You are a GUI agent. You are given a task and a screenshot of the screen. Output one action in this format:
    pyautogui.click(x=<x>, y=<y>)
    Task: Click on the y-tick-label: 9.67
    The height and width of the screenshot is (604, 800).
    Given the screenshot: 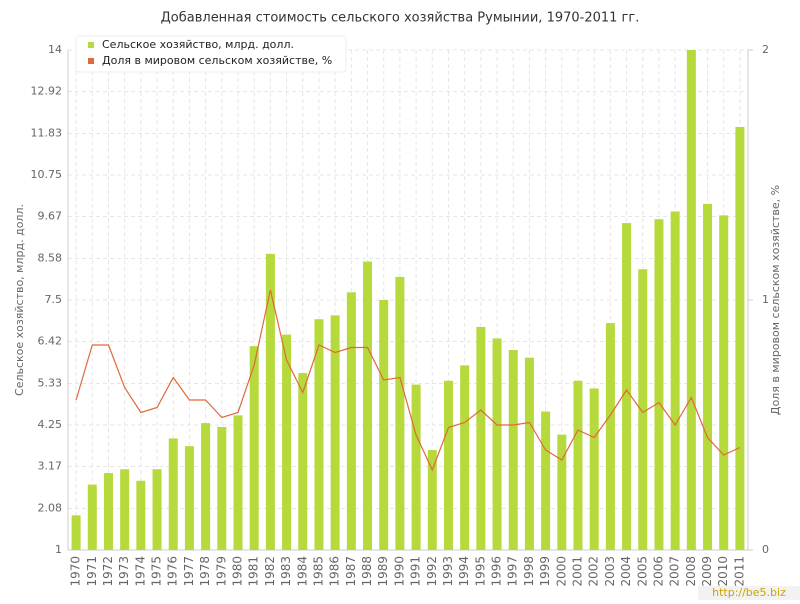 What is the action you would take?
    pyautogui.click(x=50, y=216)
    